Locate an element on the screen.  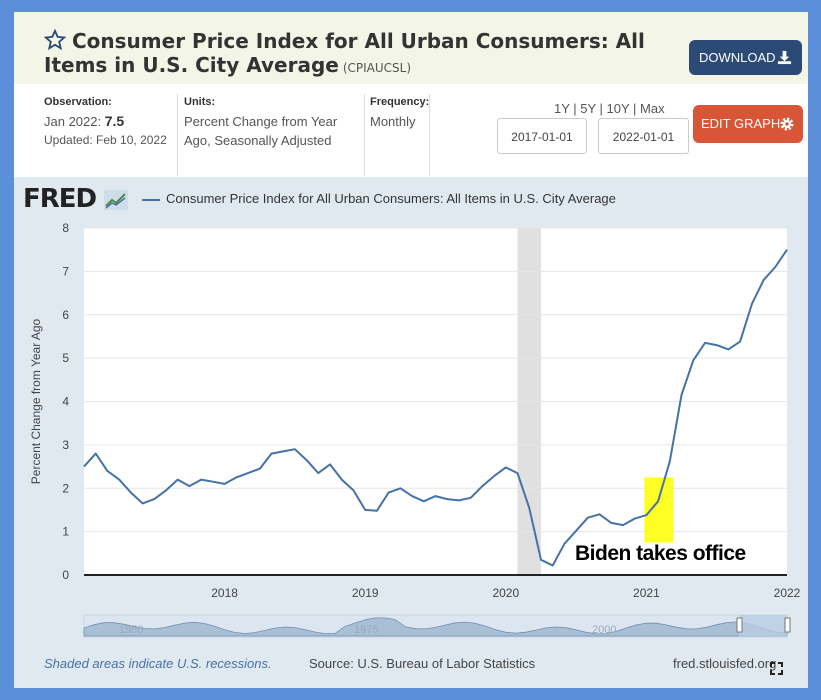
y-tick-label: 0 is located at coordinates (65, 575).